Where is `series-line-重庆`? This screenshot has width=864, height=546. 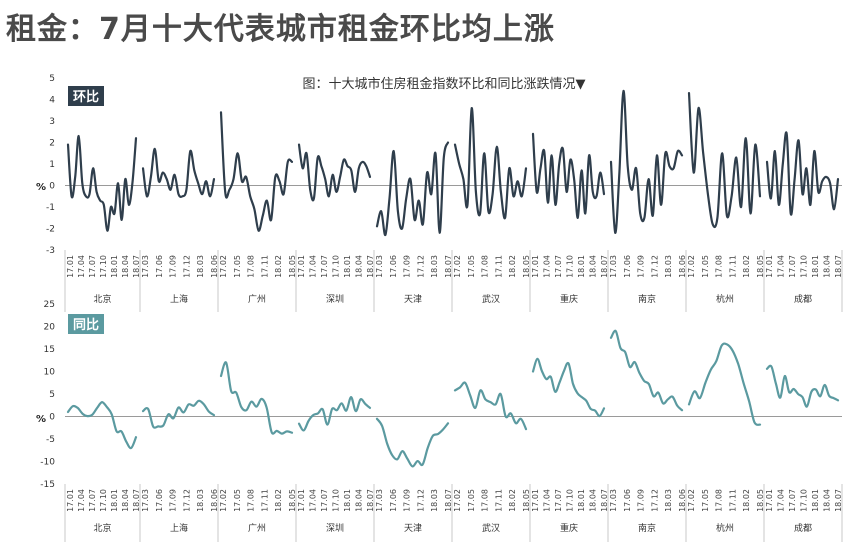
series-line-重庆 is located at coordinates (568, 387).